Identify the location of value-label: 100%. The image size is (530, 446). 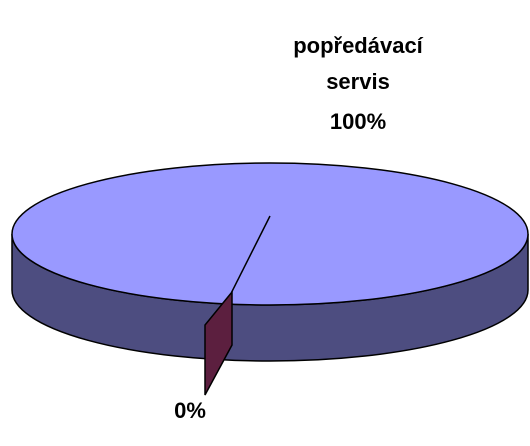
(358, 121).